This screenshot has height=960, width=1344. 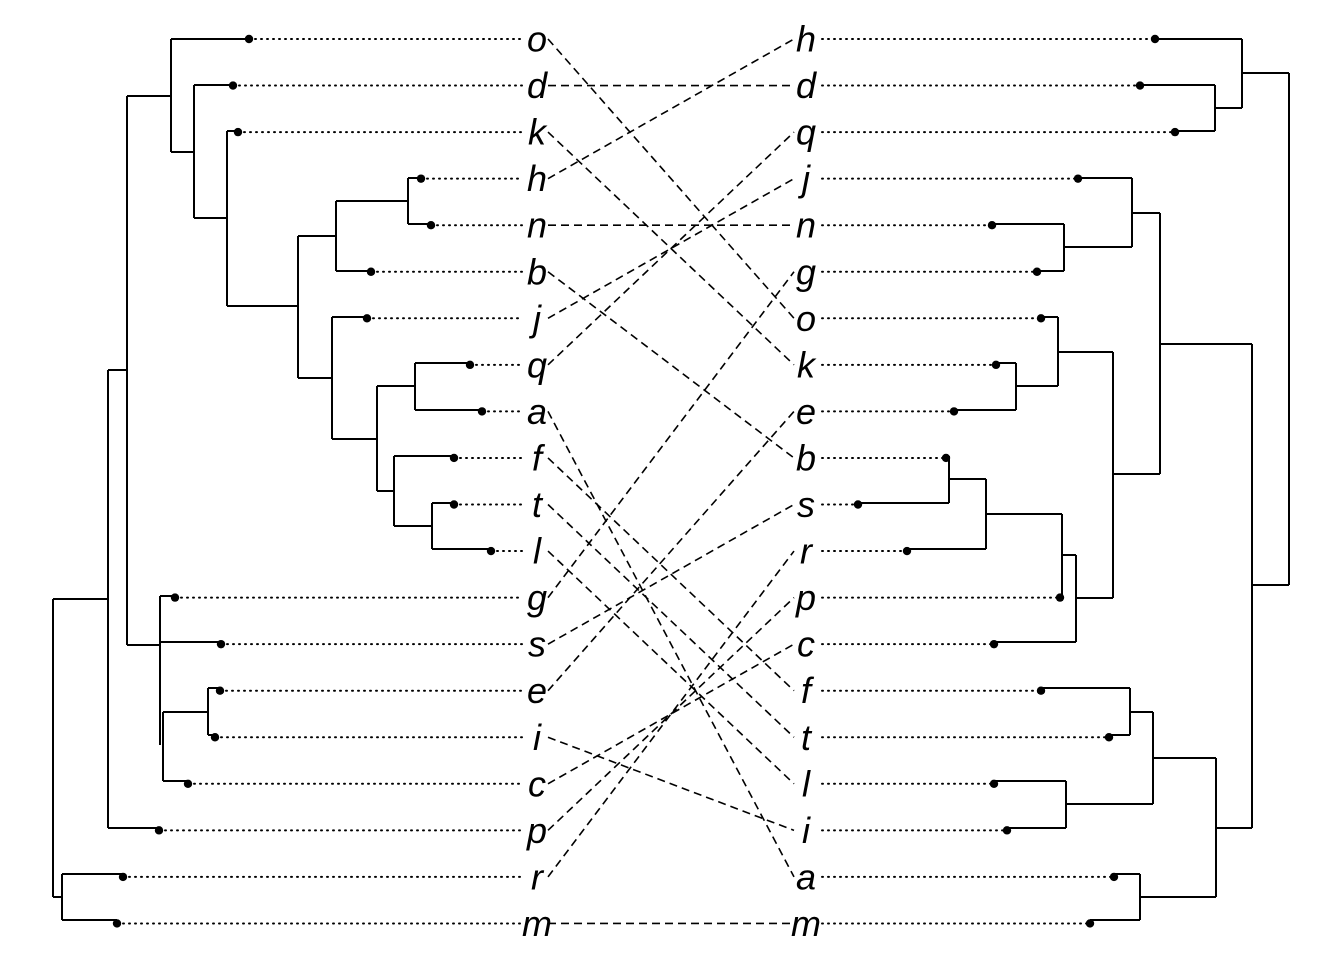 What do you see at coordinates (537, 178) in the screenshot?
I see `left-leaf-label: h` at bounding box center [537, 178].